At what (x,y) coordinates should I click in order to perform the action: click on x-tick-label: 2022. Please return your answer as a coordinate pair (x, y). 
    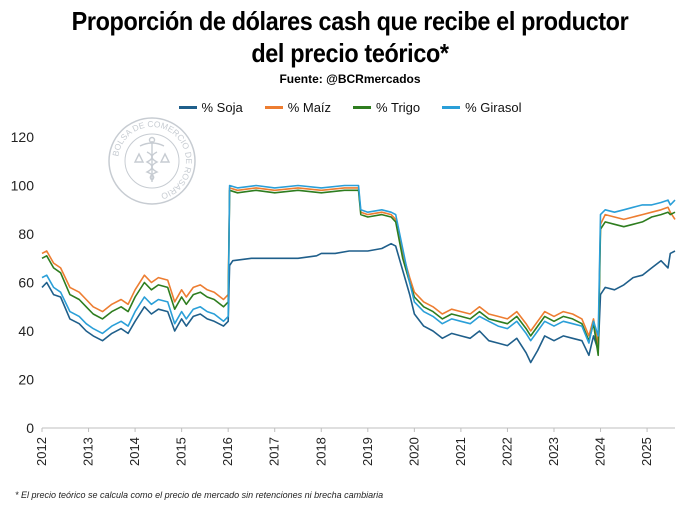
    Looking at the image, I should click on (506, 451).